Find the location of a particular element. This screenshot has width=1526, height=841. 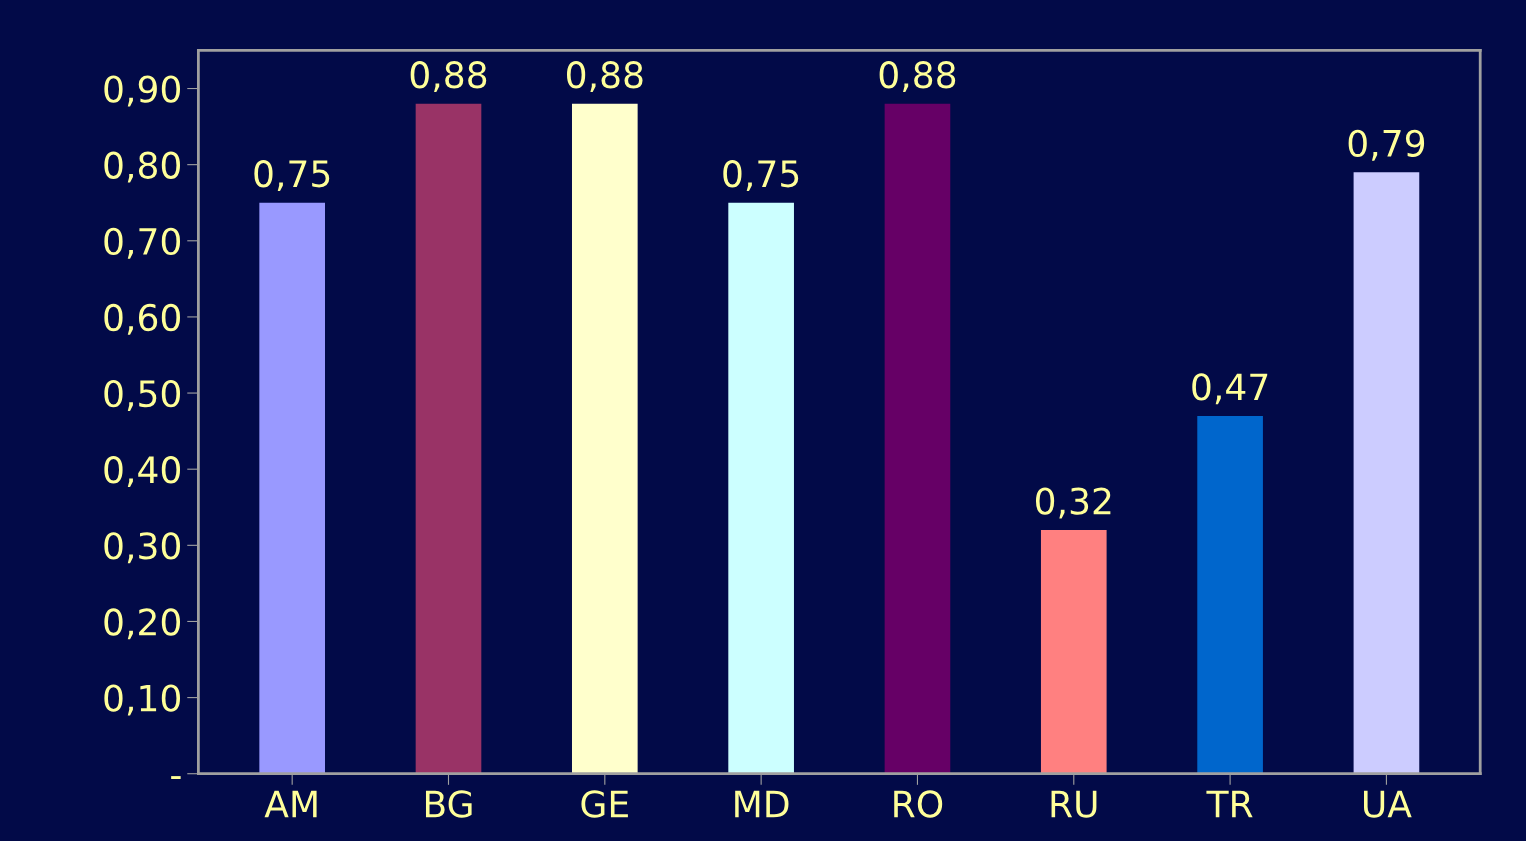

x-tick-label: RO is located at coordinates (918, 804).